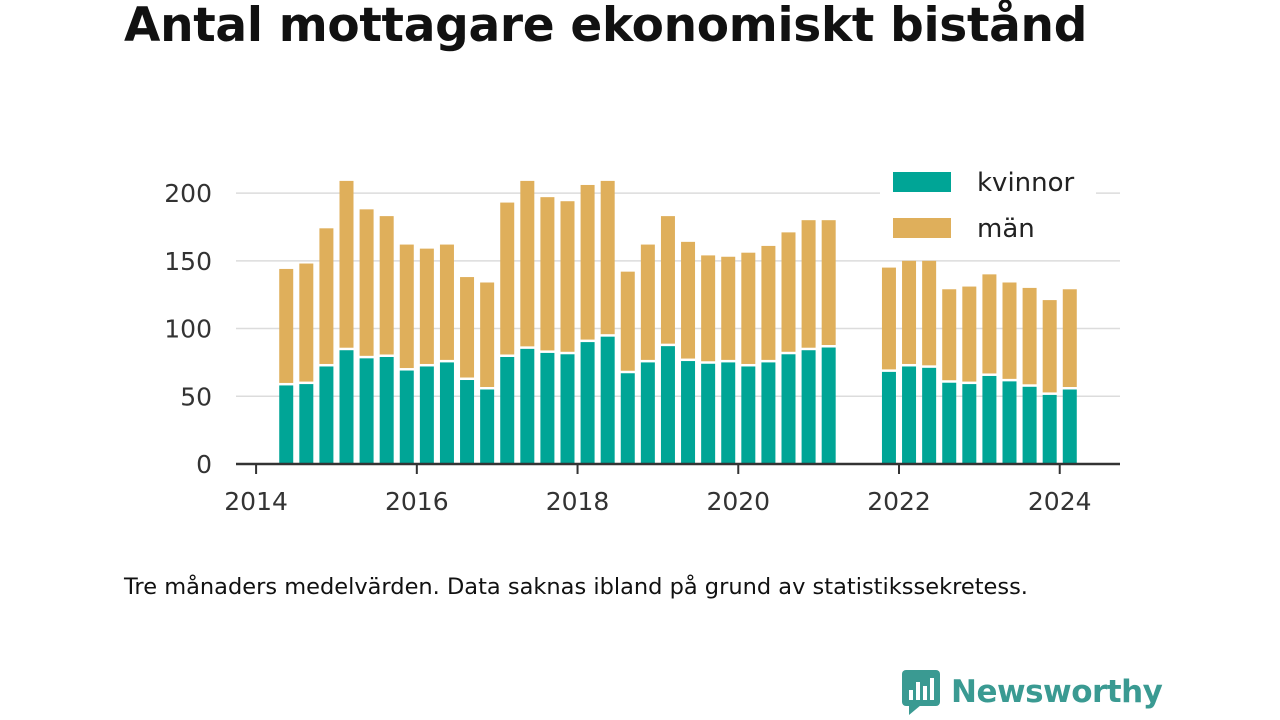 This screenshot has width=1280, height=720. Describe the element at coordinates (196, 396) in the screenshot. I see `y-tick-label: 50` at that location.